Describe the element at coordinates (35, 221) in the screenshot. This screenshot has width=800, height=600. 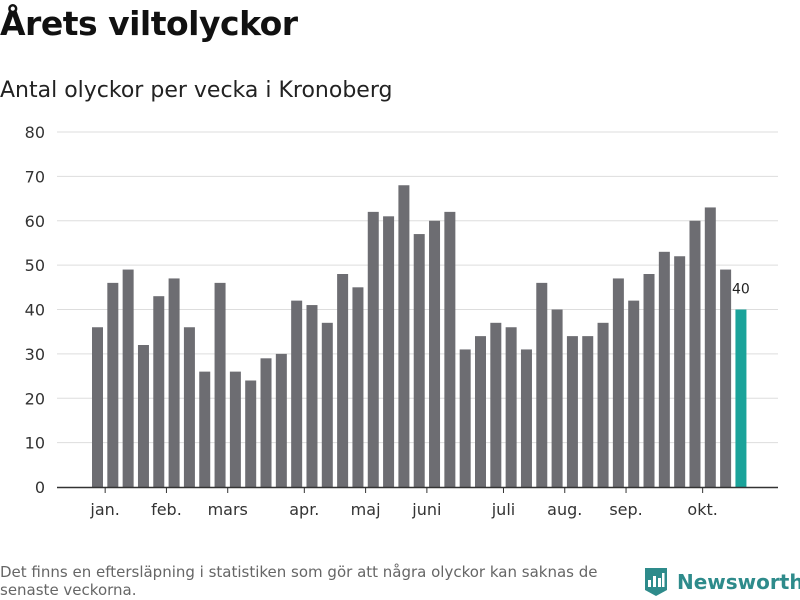
I see `y-tick-label: 60` at that location.